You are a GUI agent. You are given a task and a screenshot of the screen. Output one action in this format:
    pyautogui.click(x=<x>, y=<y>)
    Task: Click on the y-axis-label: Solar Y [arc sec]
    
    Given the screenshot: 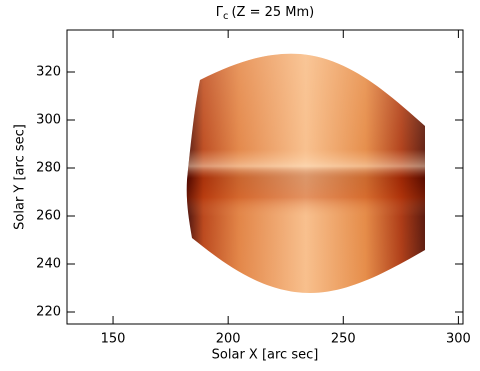 What is the action you would take?
    pyautogui.click(x=20, y=177)
    